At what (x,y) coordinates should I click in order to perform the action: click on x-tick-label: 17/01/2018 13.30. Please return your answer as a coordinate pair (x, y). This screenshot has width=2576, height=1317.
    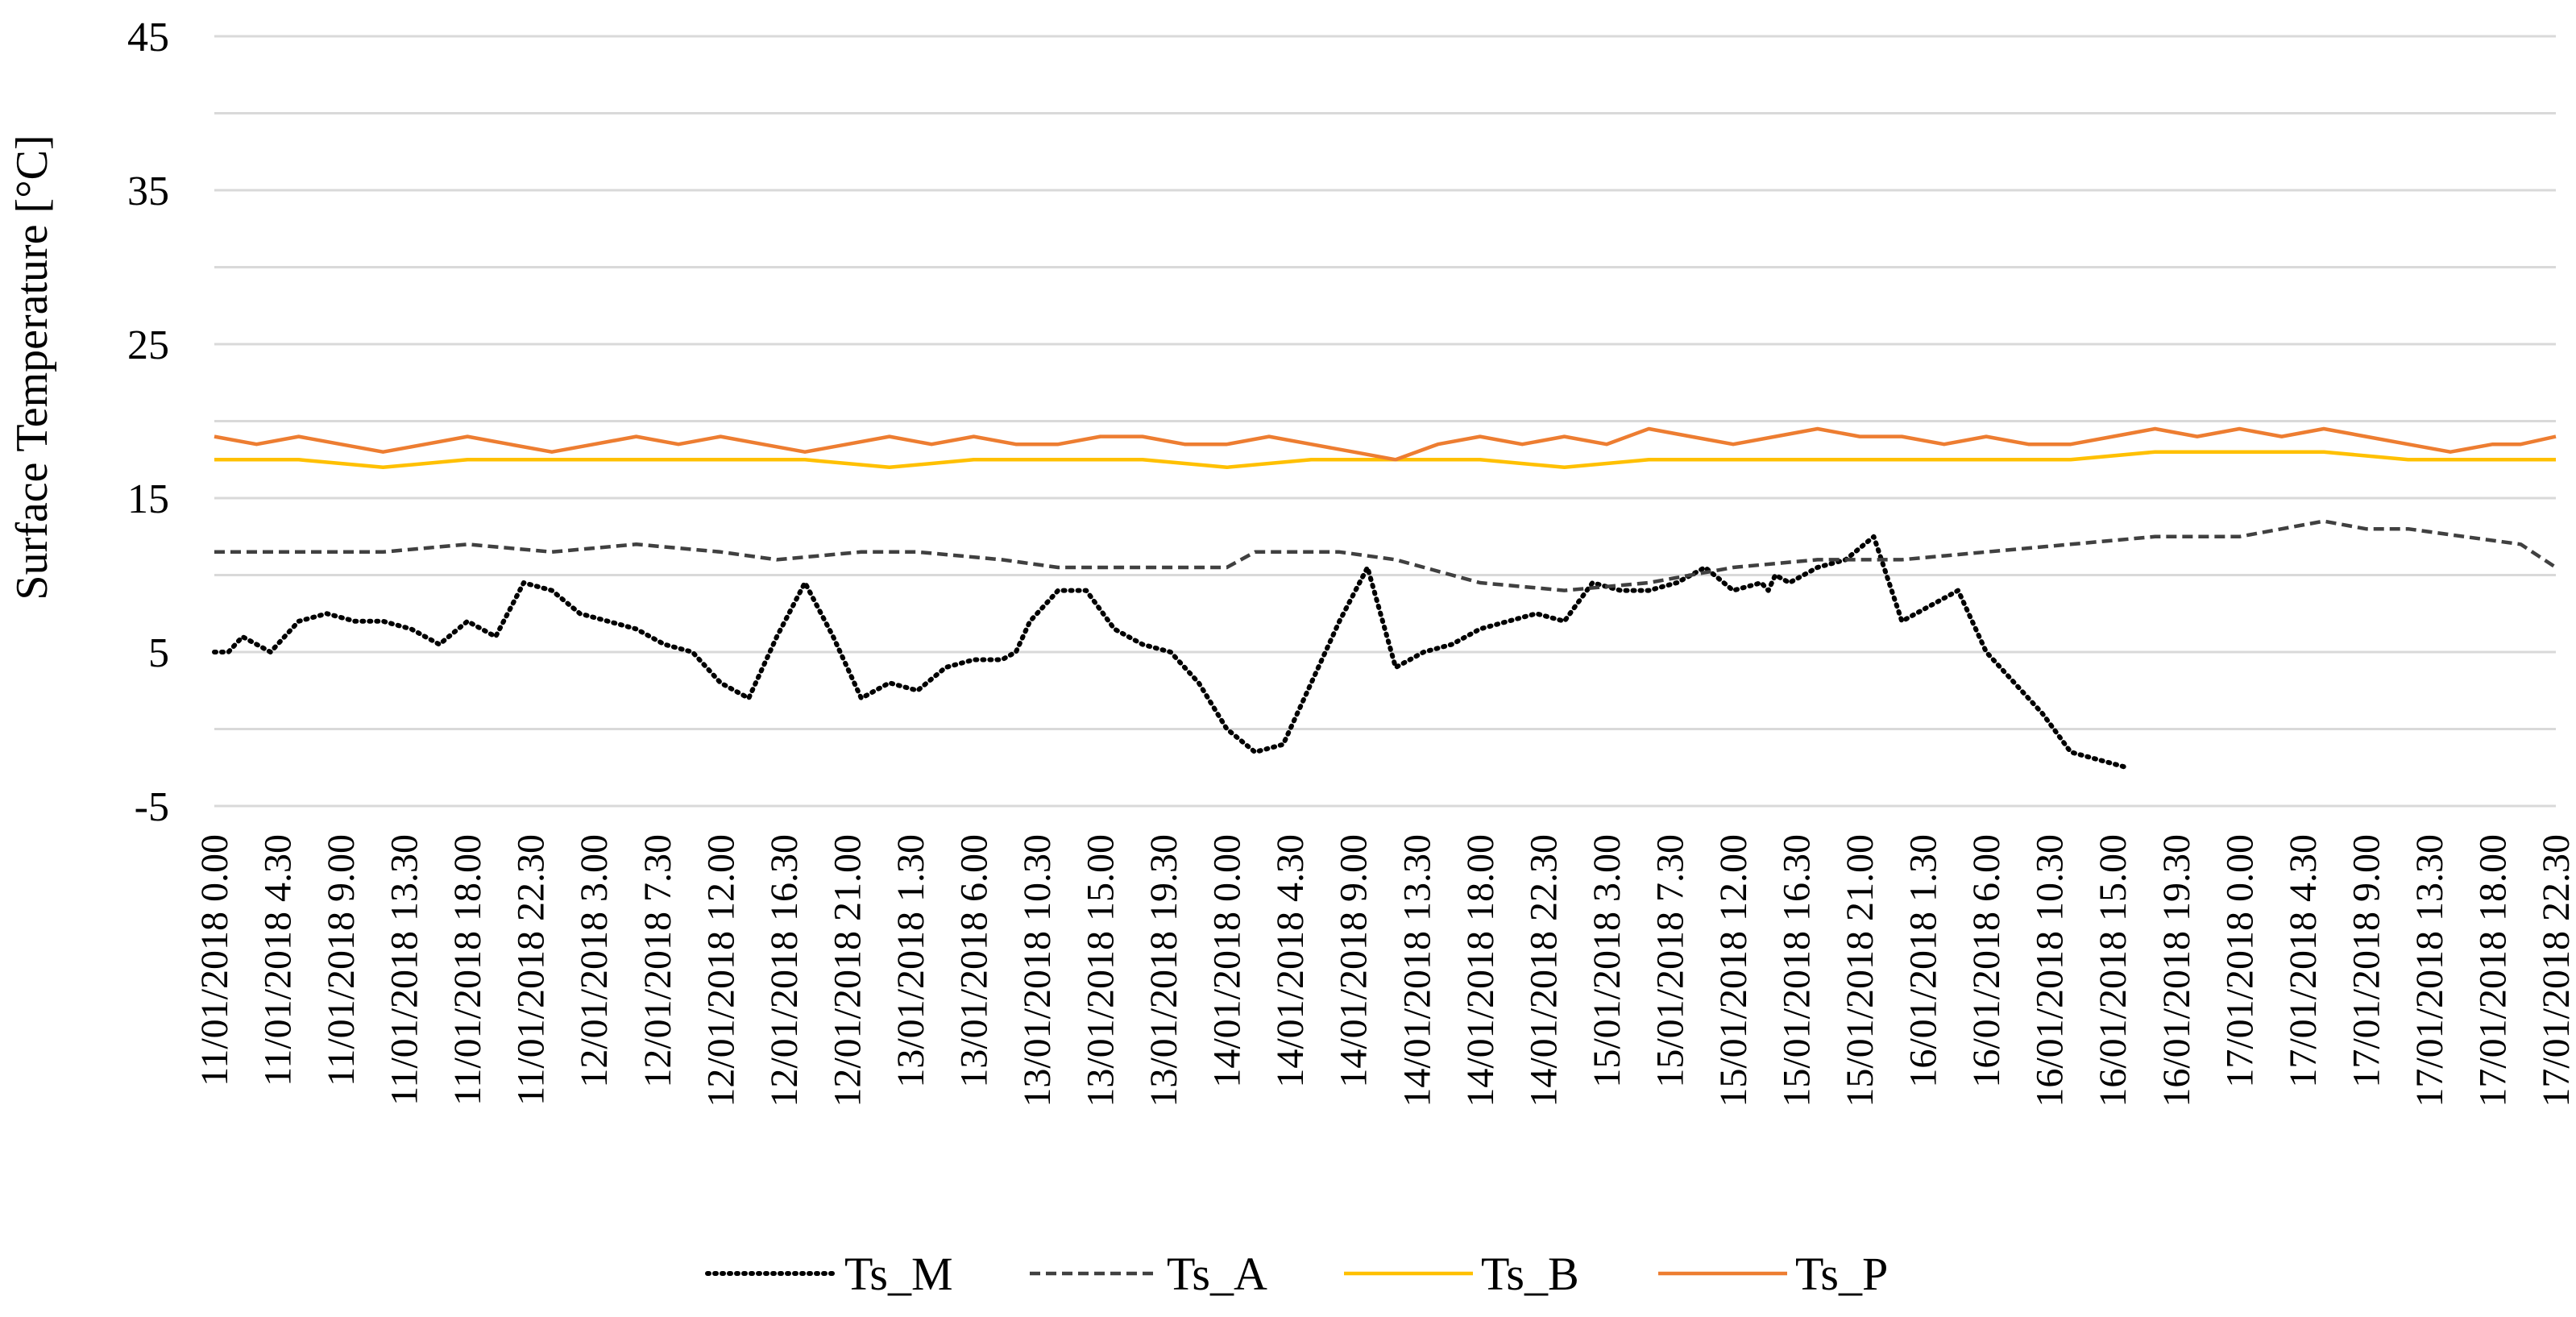
    Looking at the image, I should click on (2429, 970).